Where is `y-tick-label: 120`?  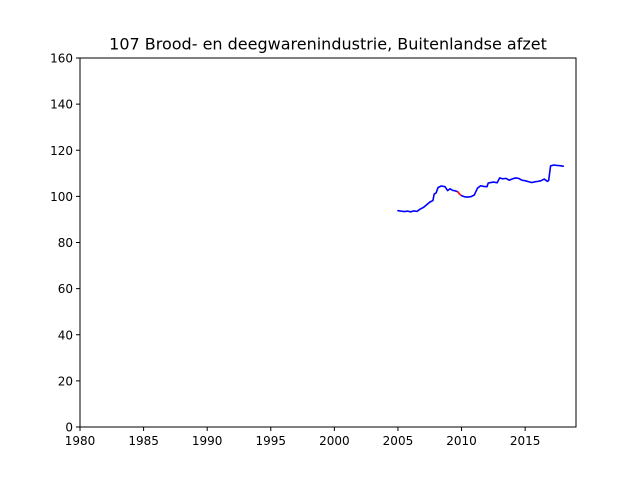
y-tick-label: 120 is located at coordinates (61, 151).